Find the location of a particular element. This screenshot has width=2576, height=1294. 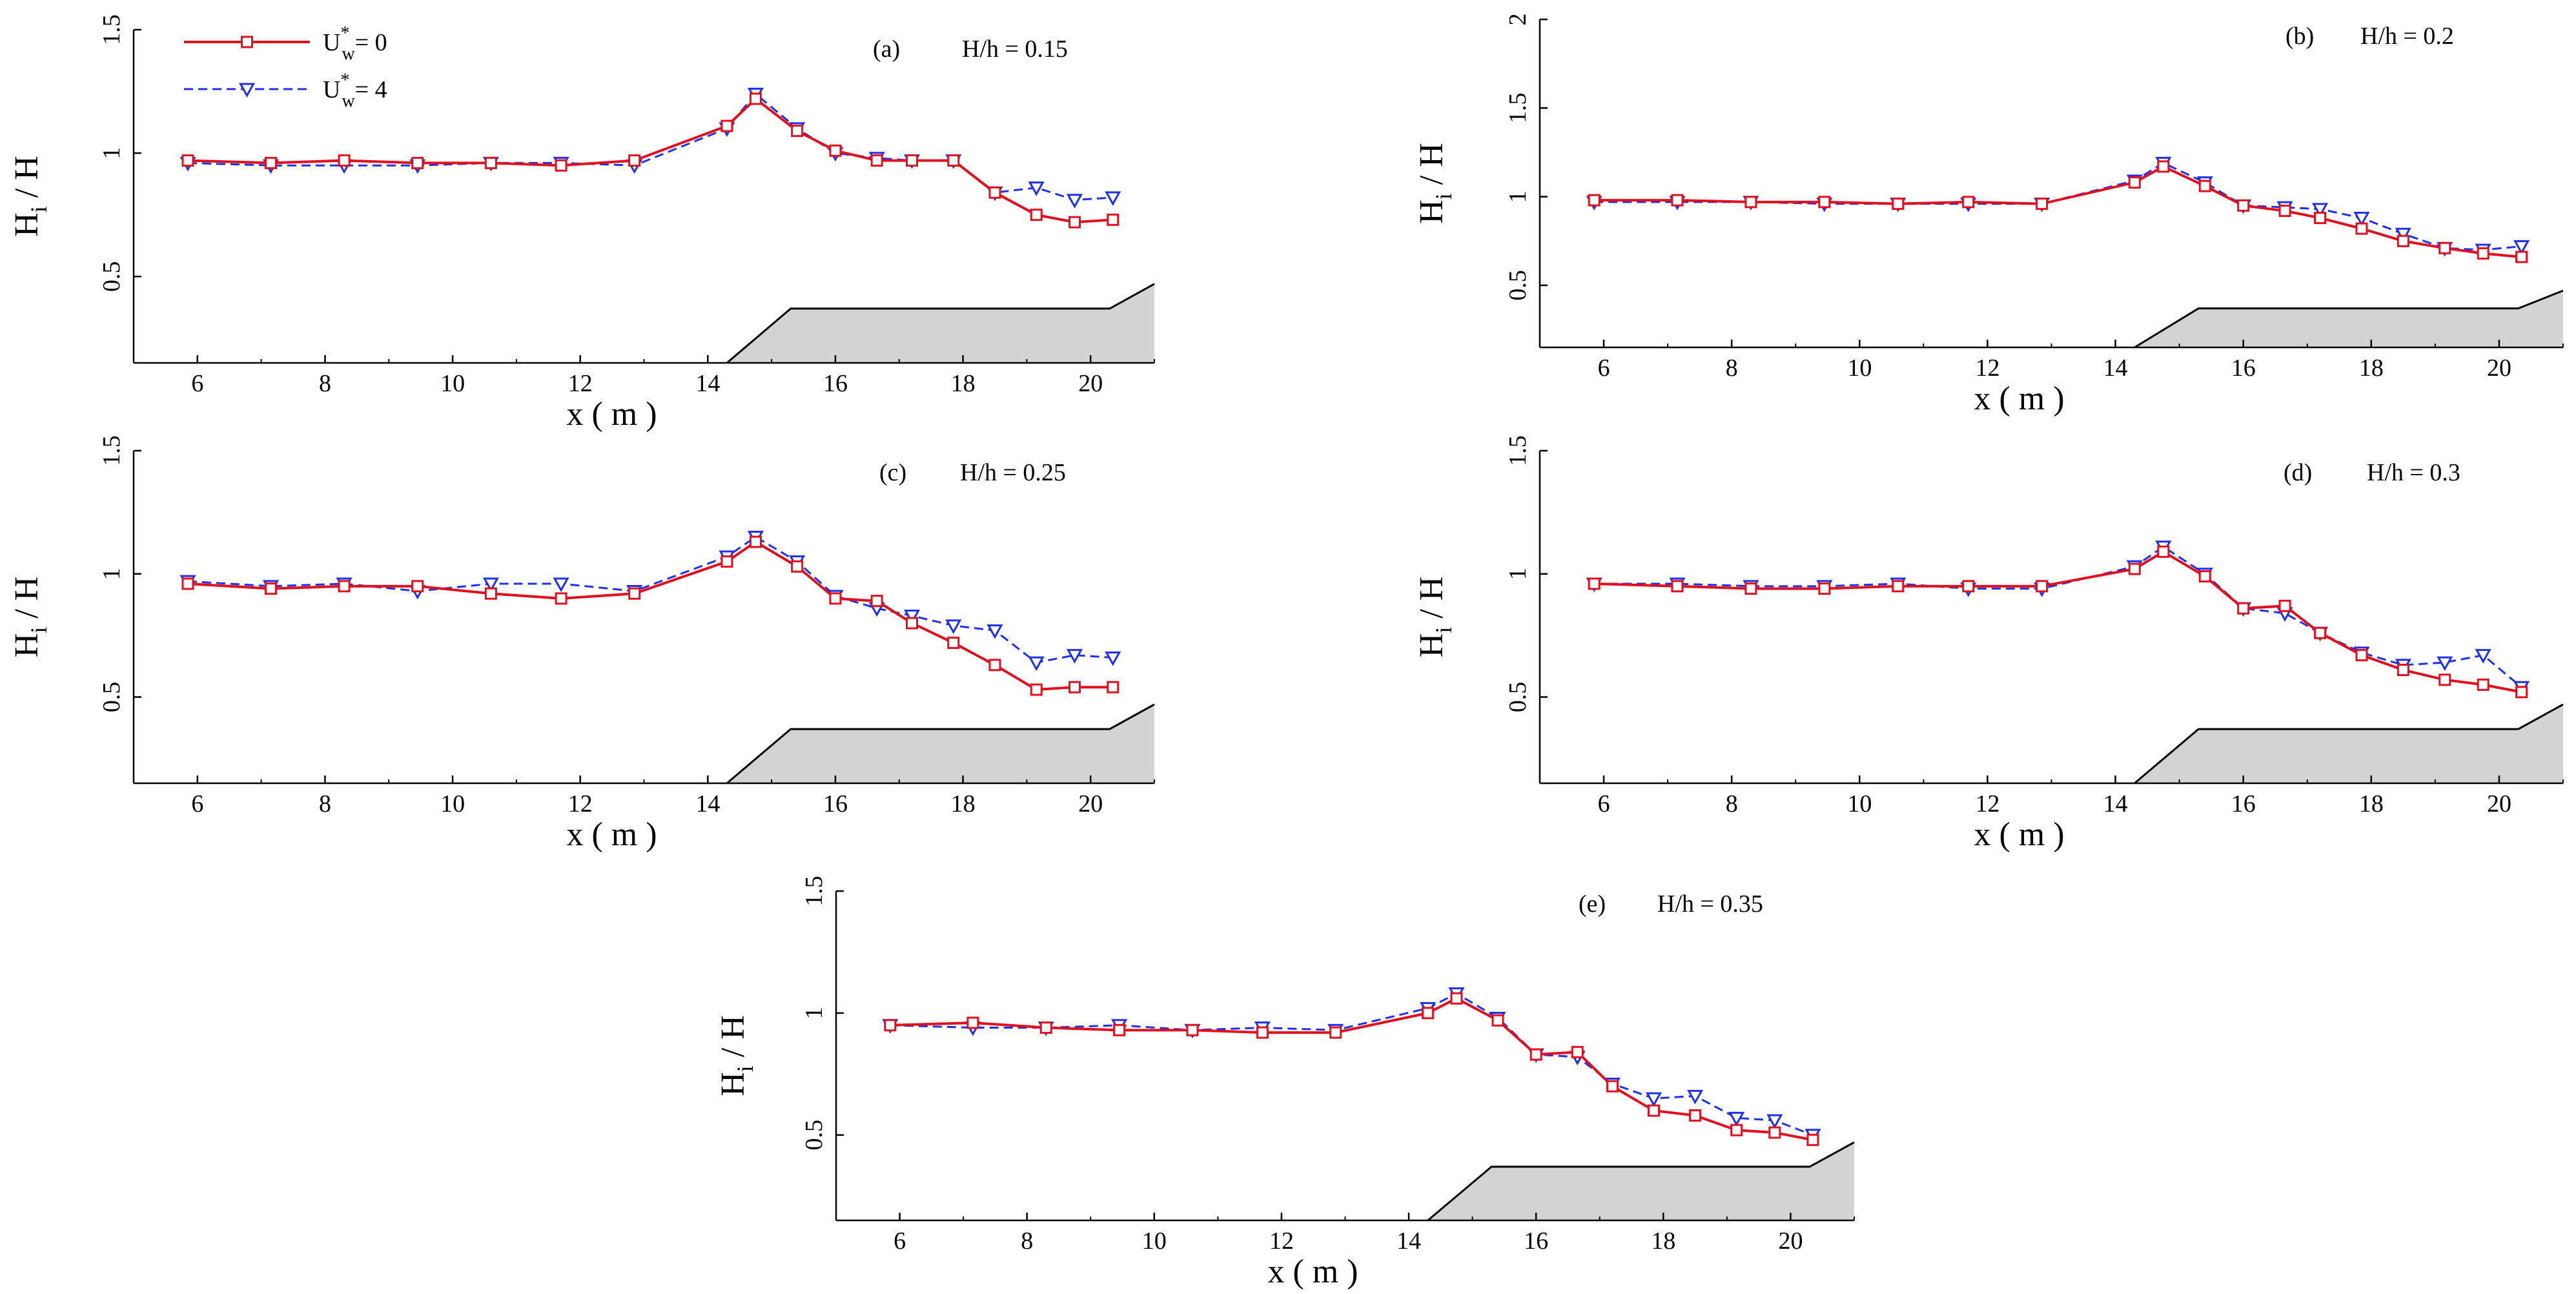

x-tick-label: 8 is located at coordinates (325, 803).